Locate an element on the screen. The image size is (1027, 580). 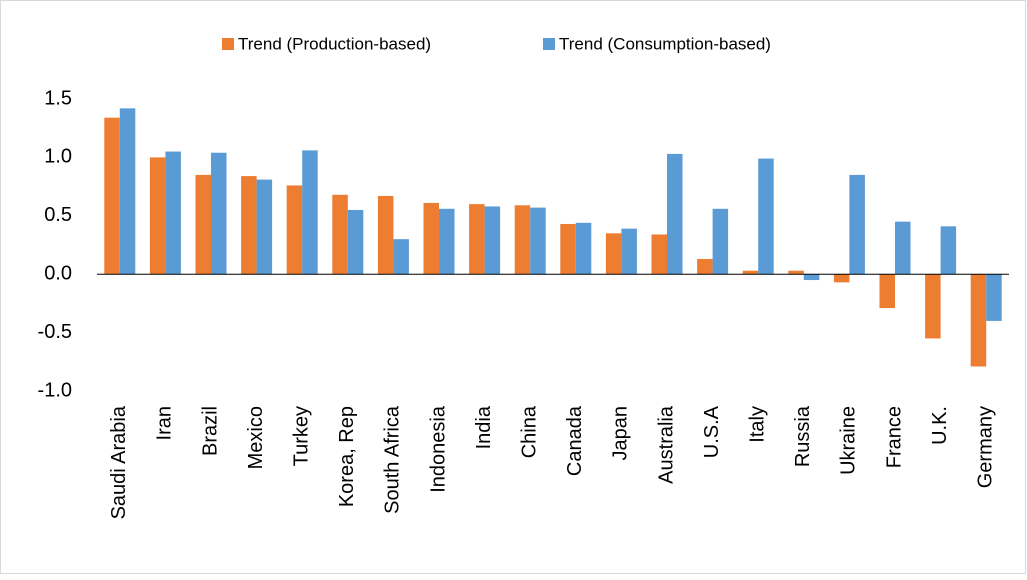
x-tick-label: Saudi Arabia is located at coordinates (119, 462).